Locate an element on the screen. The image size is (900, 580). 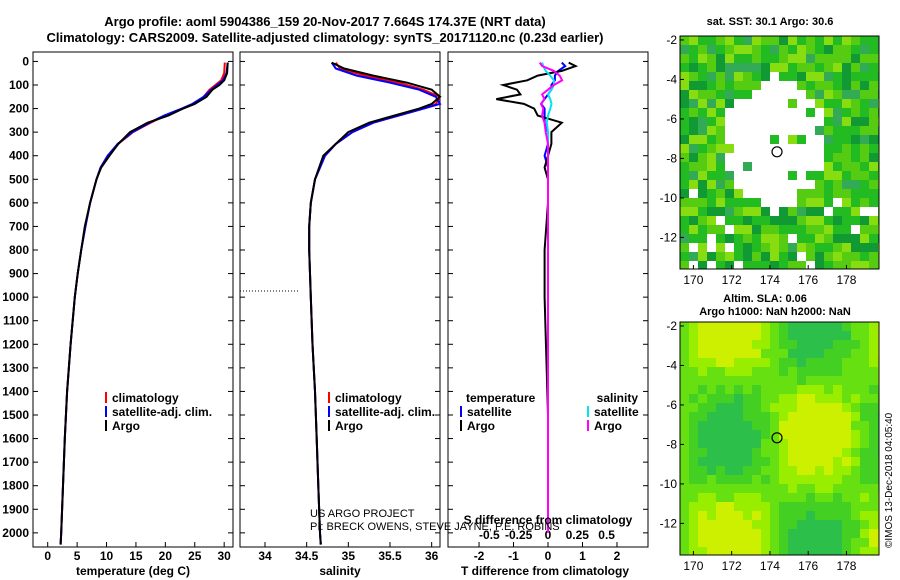
depth-tick-label: 1800 is located at coordinates (15, 486).